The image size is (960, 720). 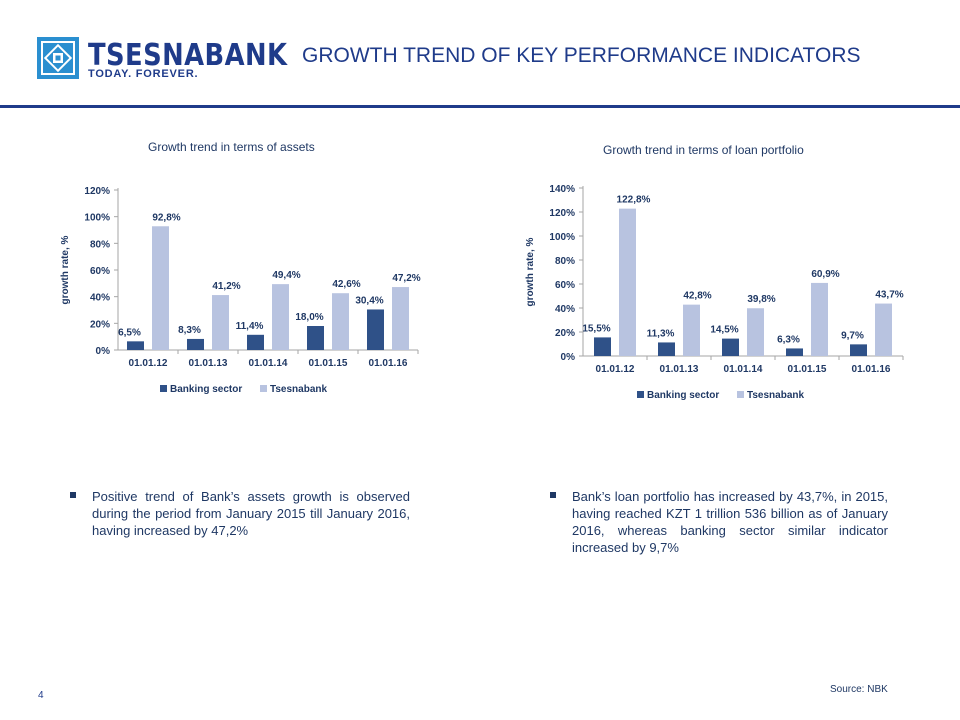 I want to click on data-label: 18,0%, so click(x=309, y=317).